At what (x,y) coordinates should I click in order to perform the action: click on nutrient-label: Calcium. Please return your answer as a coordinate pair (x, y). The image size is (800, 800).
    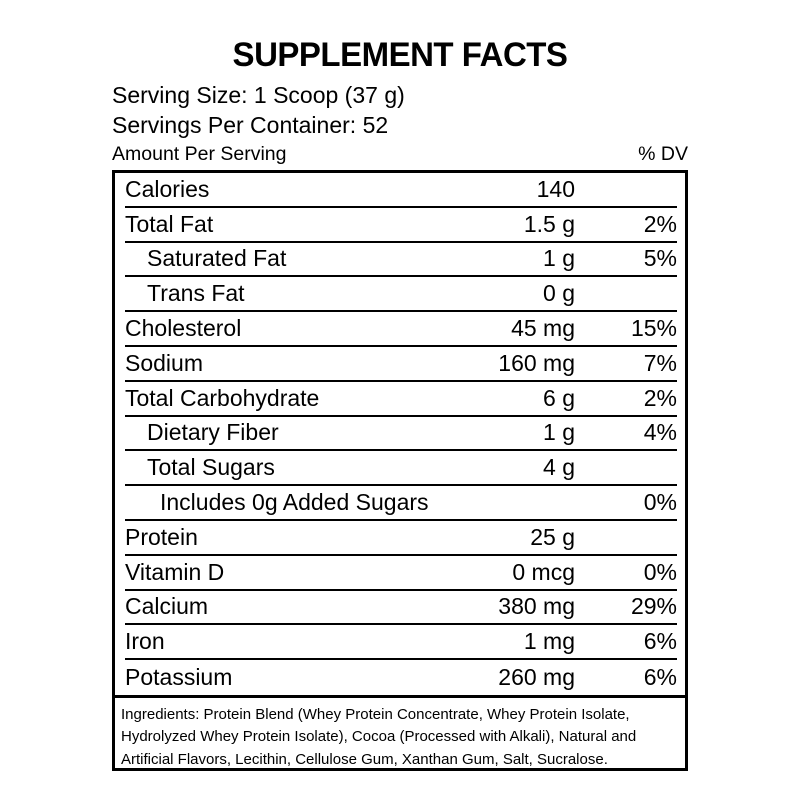
    Looking at the image, I should click on (167, 606).